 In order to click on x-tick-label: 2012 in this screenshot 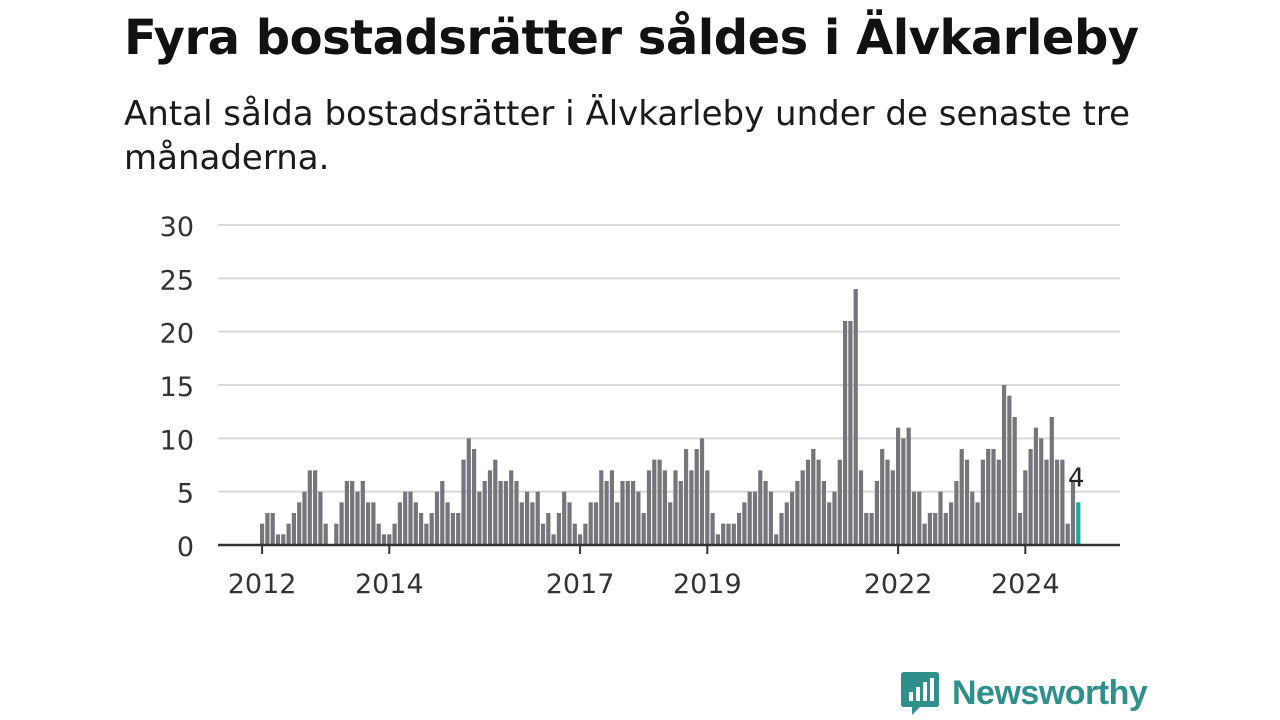, I will do `click(262, 584)`.